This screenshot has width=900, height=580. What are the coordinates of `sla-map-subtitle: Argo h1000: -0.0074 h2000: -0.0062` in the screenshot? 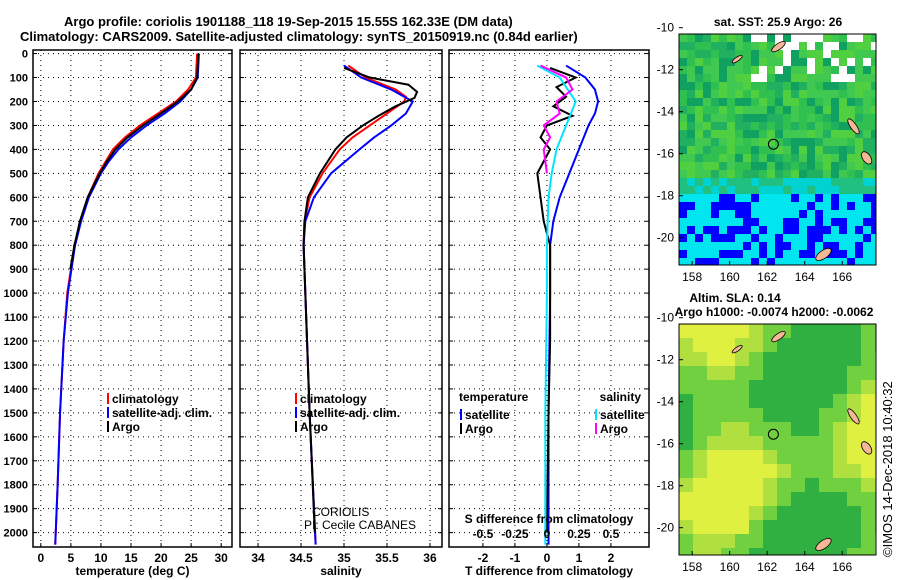 It's located at (774, 312).